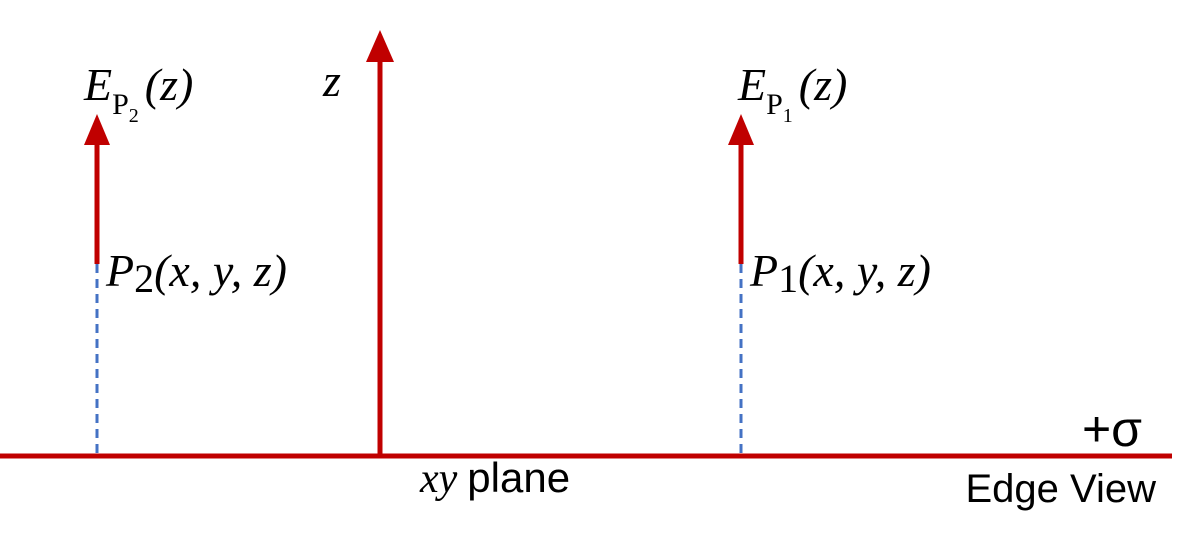 The image size is (1181, 545). Describe the element at coordinates (138, 93) in the screenshot. I see `field-label: EP2 (z)` at that location.